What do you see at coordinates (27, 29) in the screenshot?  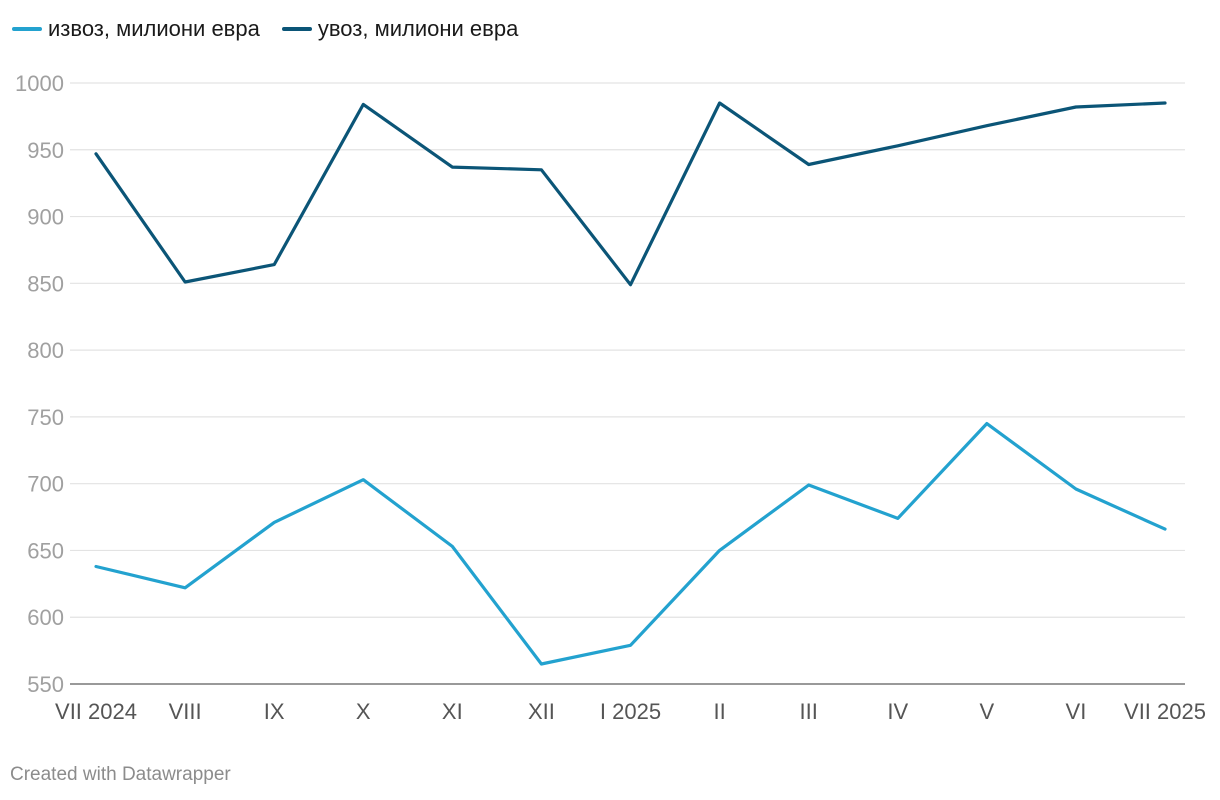 I see `legend-swatch-exports` at bounding box center [27, 29].